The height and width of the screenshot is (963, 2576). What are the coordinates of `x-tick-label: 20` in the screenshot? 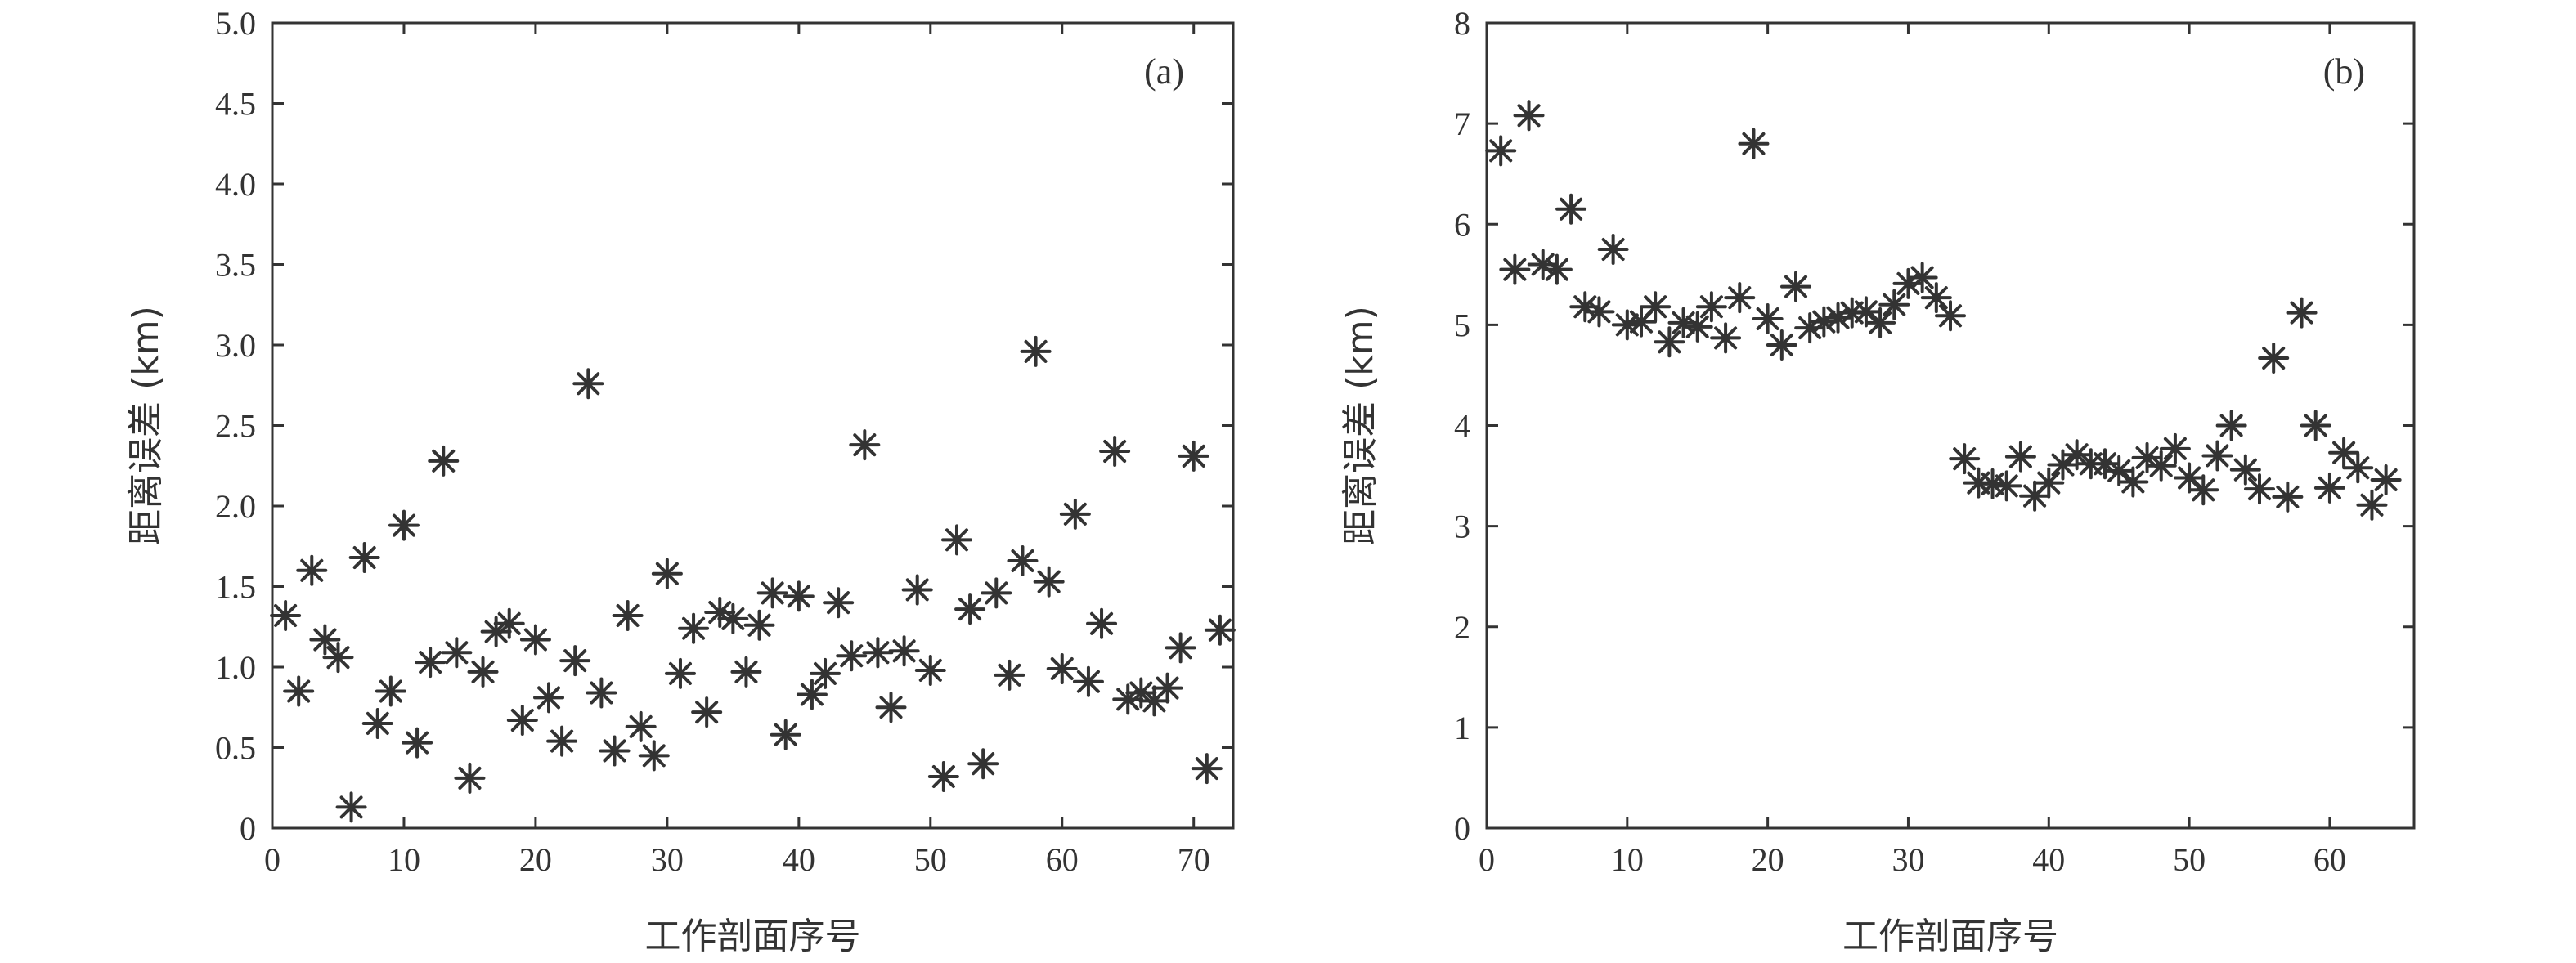 It's located at (535, 860).